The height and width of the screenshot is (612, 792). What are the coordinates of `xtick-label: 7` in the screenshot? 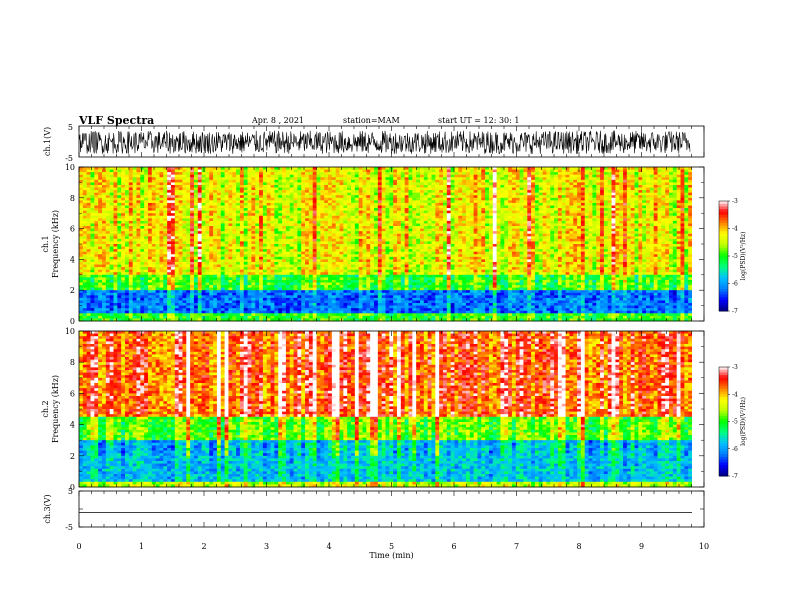 It's located at (516, 546).